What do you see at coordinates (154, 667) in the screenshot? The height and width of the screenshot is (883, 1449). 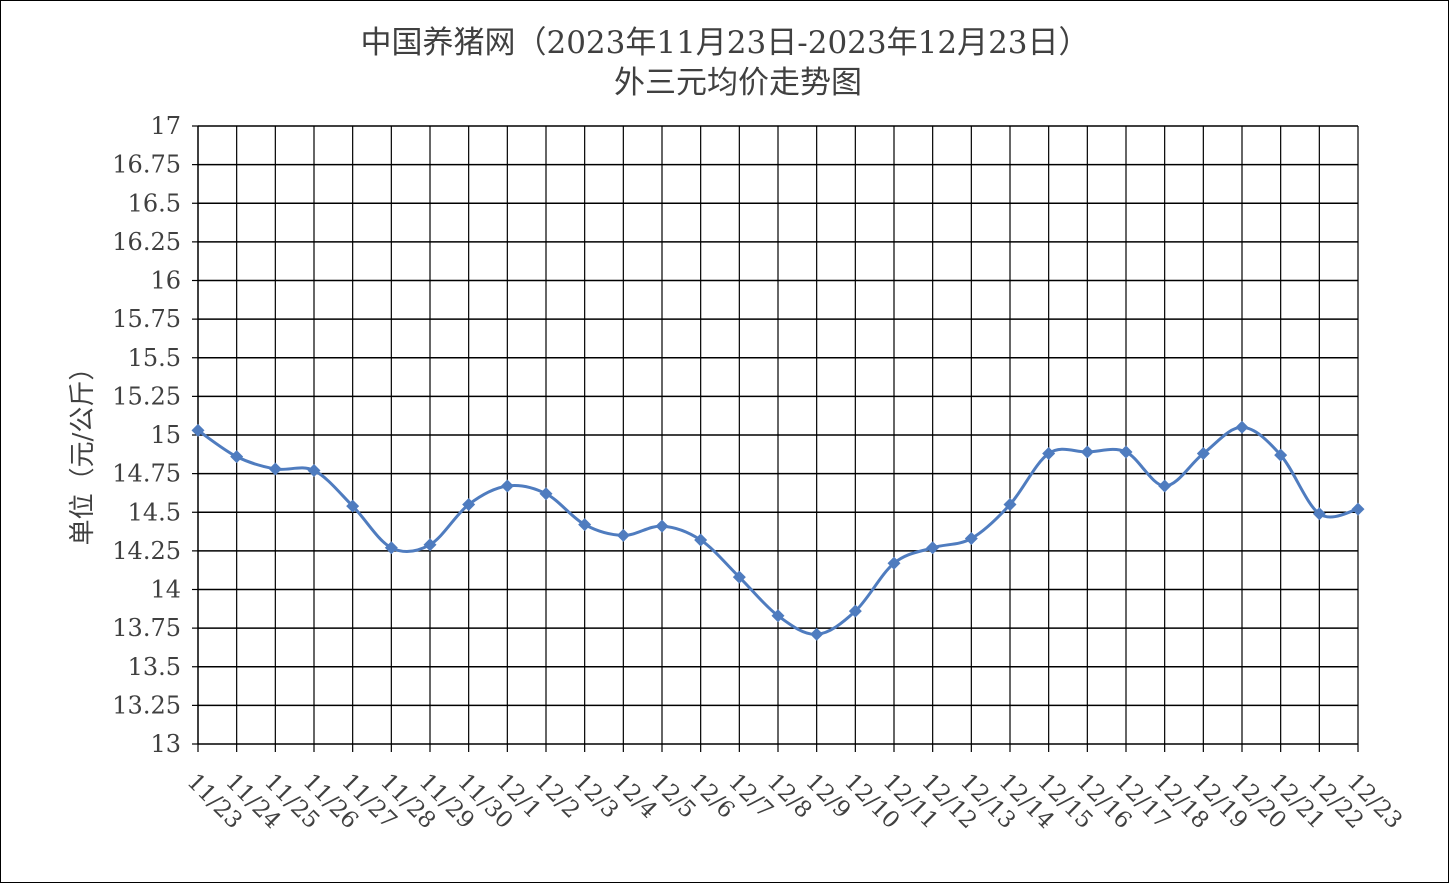 I see `y-tick-label: 13.5` at bounding box center [154, 667].